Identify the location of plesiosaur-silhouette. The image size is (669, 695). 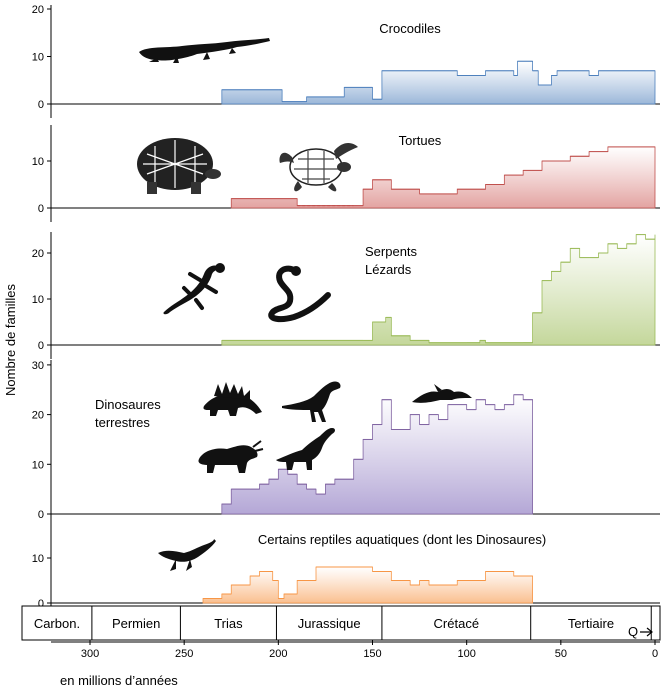
(187, 555).